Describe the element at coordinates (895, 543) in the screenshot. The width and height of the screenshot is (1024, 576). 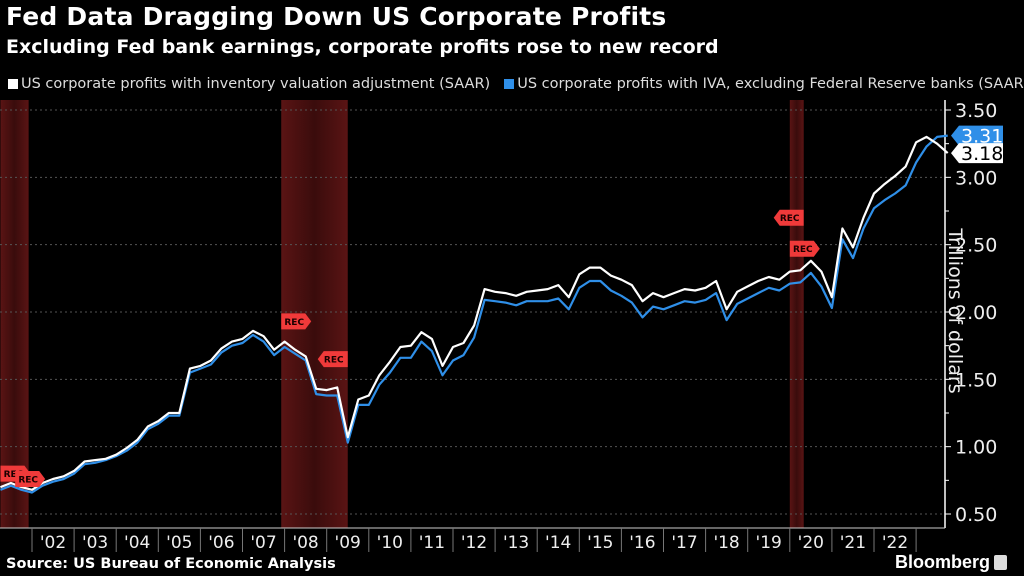
I see `x-tick-label: '22` at that location.